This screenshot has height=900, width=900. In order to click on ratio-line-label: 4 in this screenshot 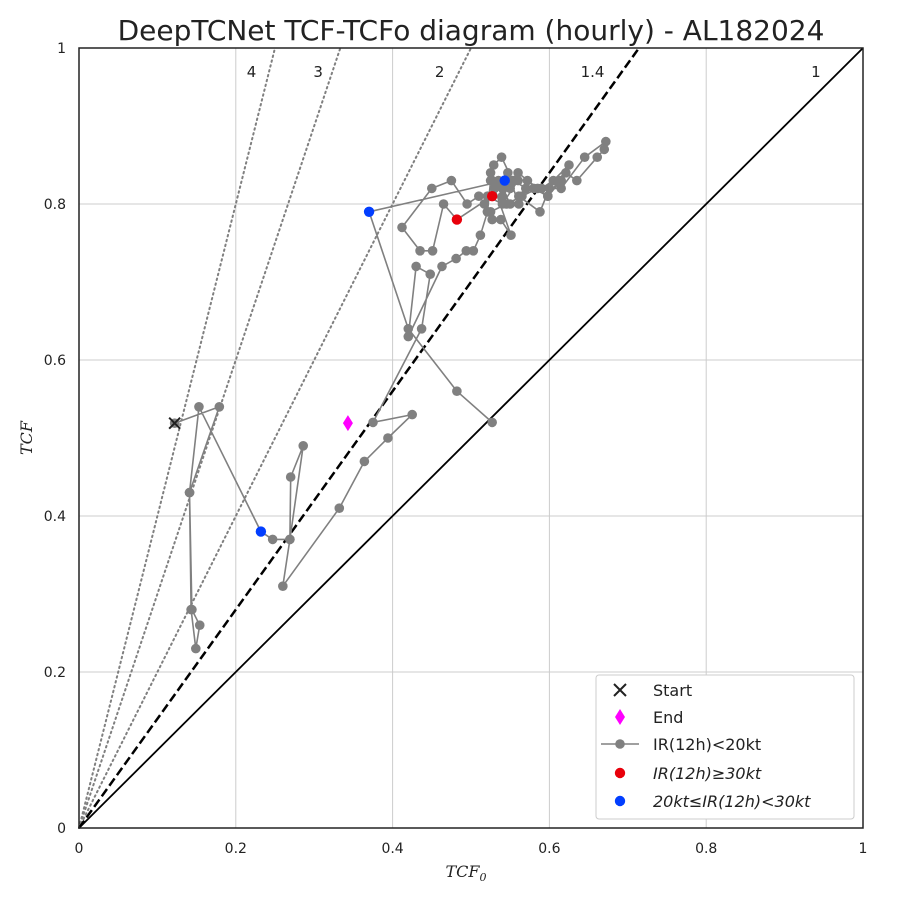, I will do `click(252, 72)`.